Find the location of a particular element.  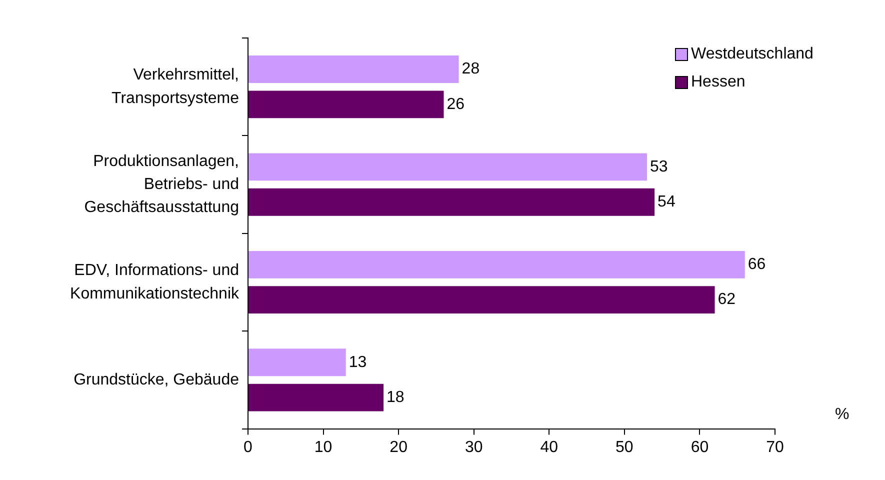

data-label: 54 is located at coordinates (667, 202).